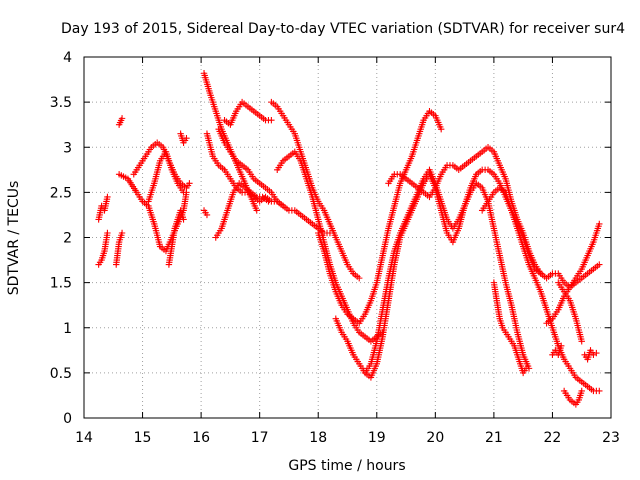 The image size is (640, 480). I want to click on x-tick-label: 16, so click(201, 438).